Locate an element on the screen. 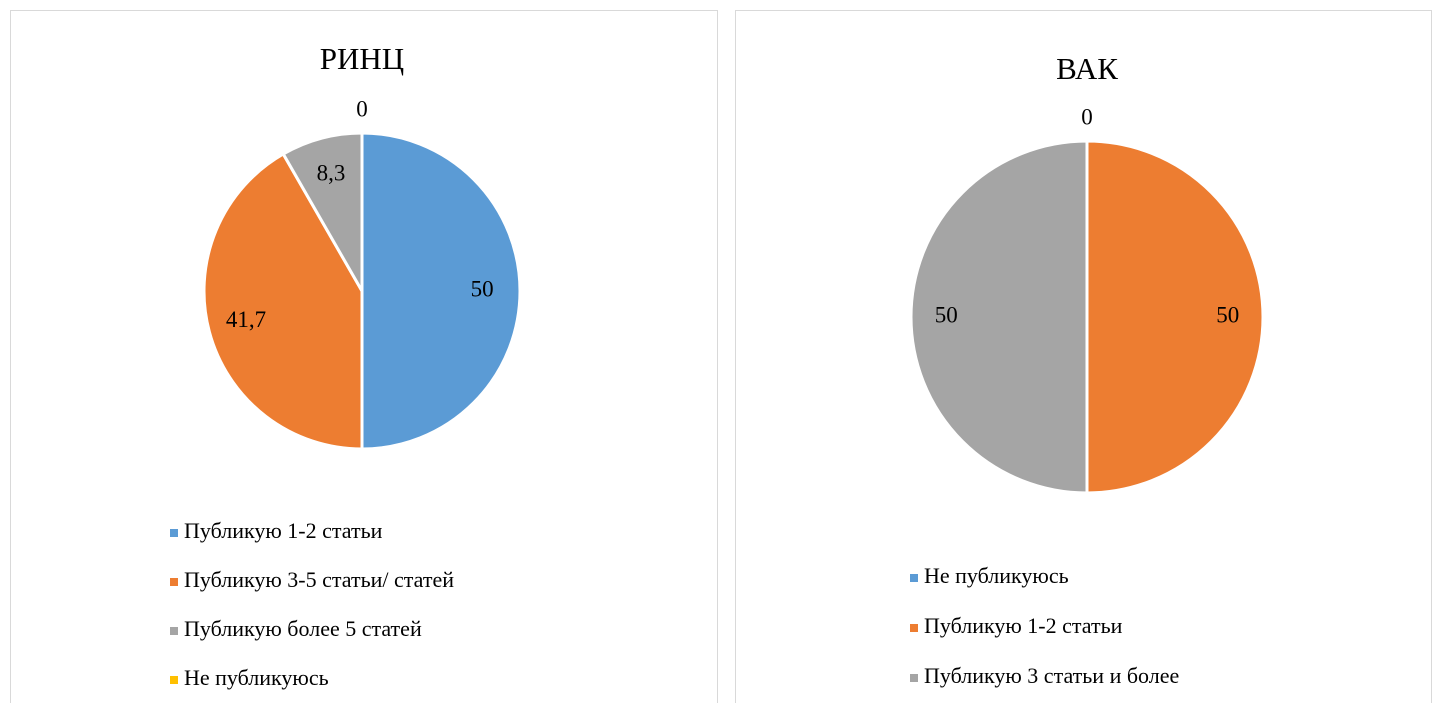 This screenshot has width=1433, height=703. data-label: 41,7 is located at coordinates (246, 319).